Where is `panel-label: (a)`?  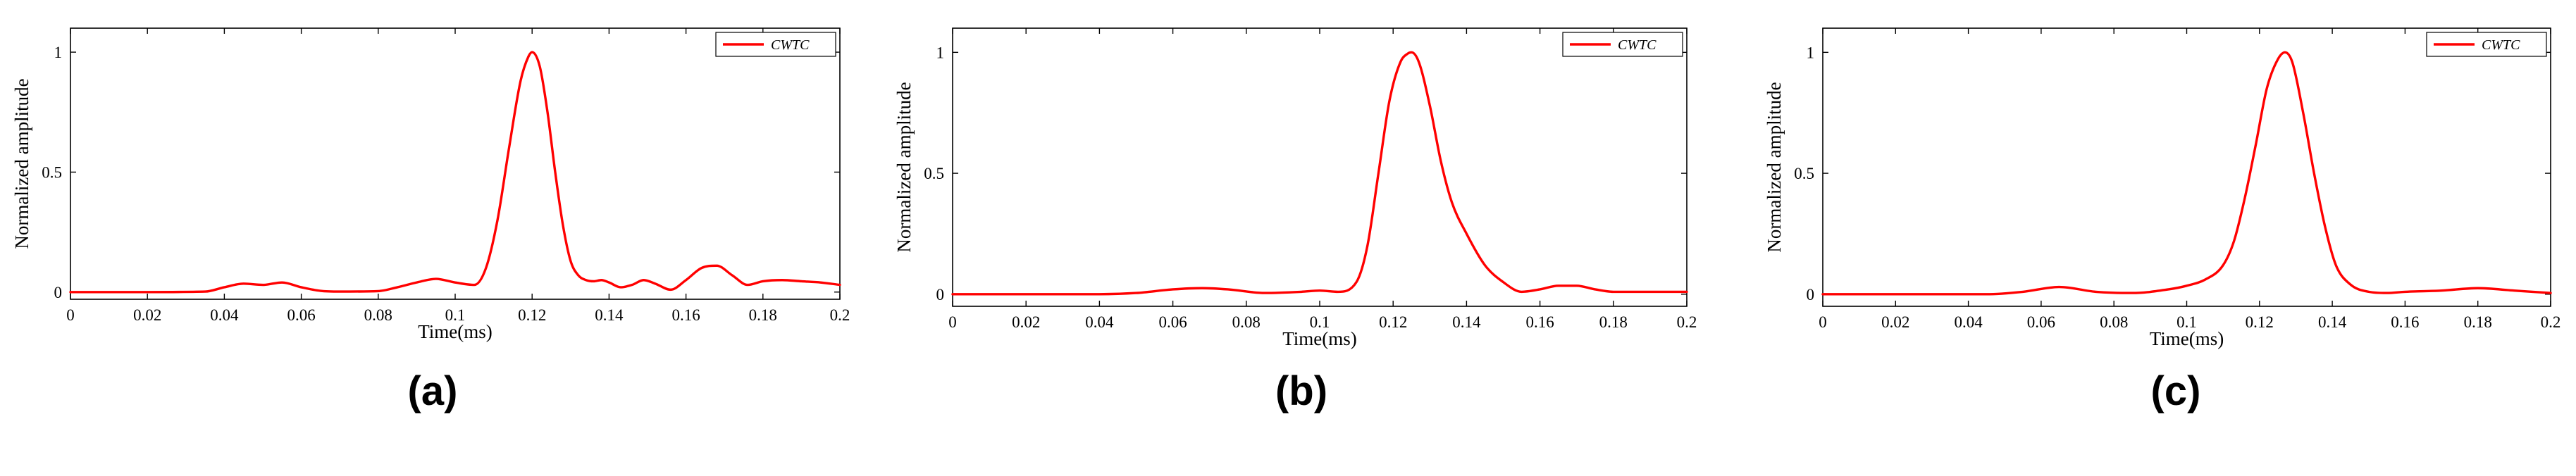
panel-label: (a) is located at coordinates (433, 391).